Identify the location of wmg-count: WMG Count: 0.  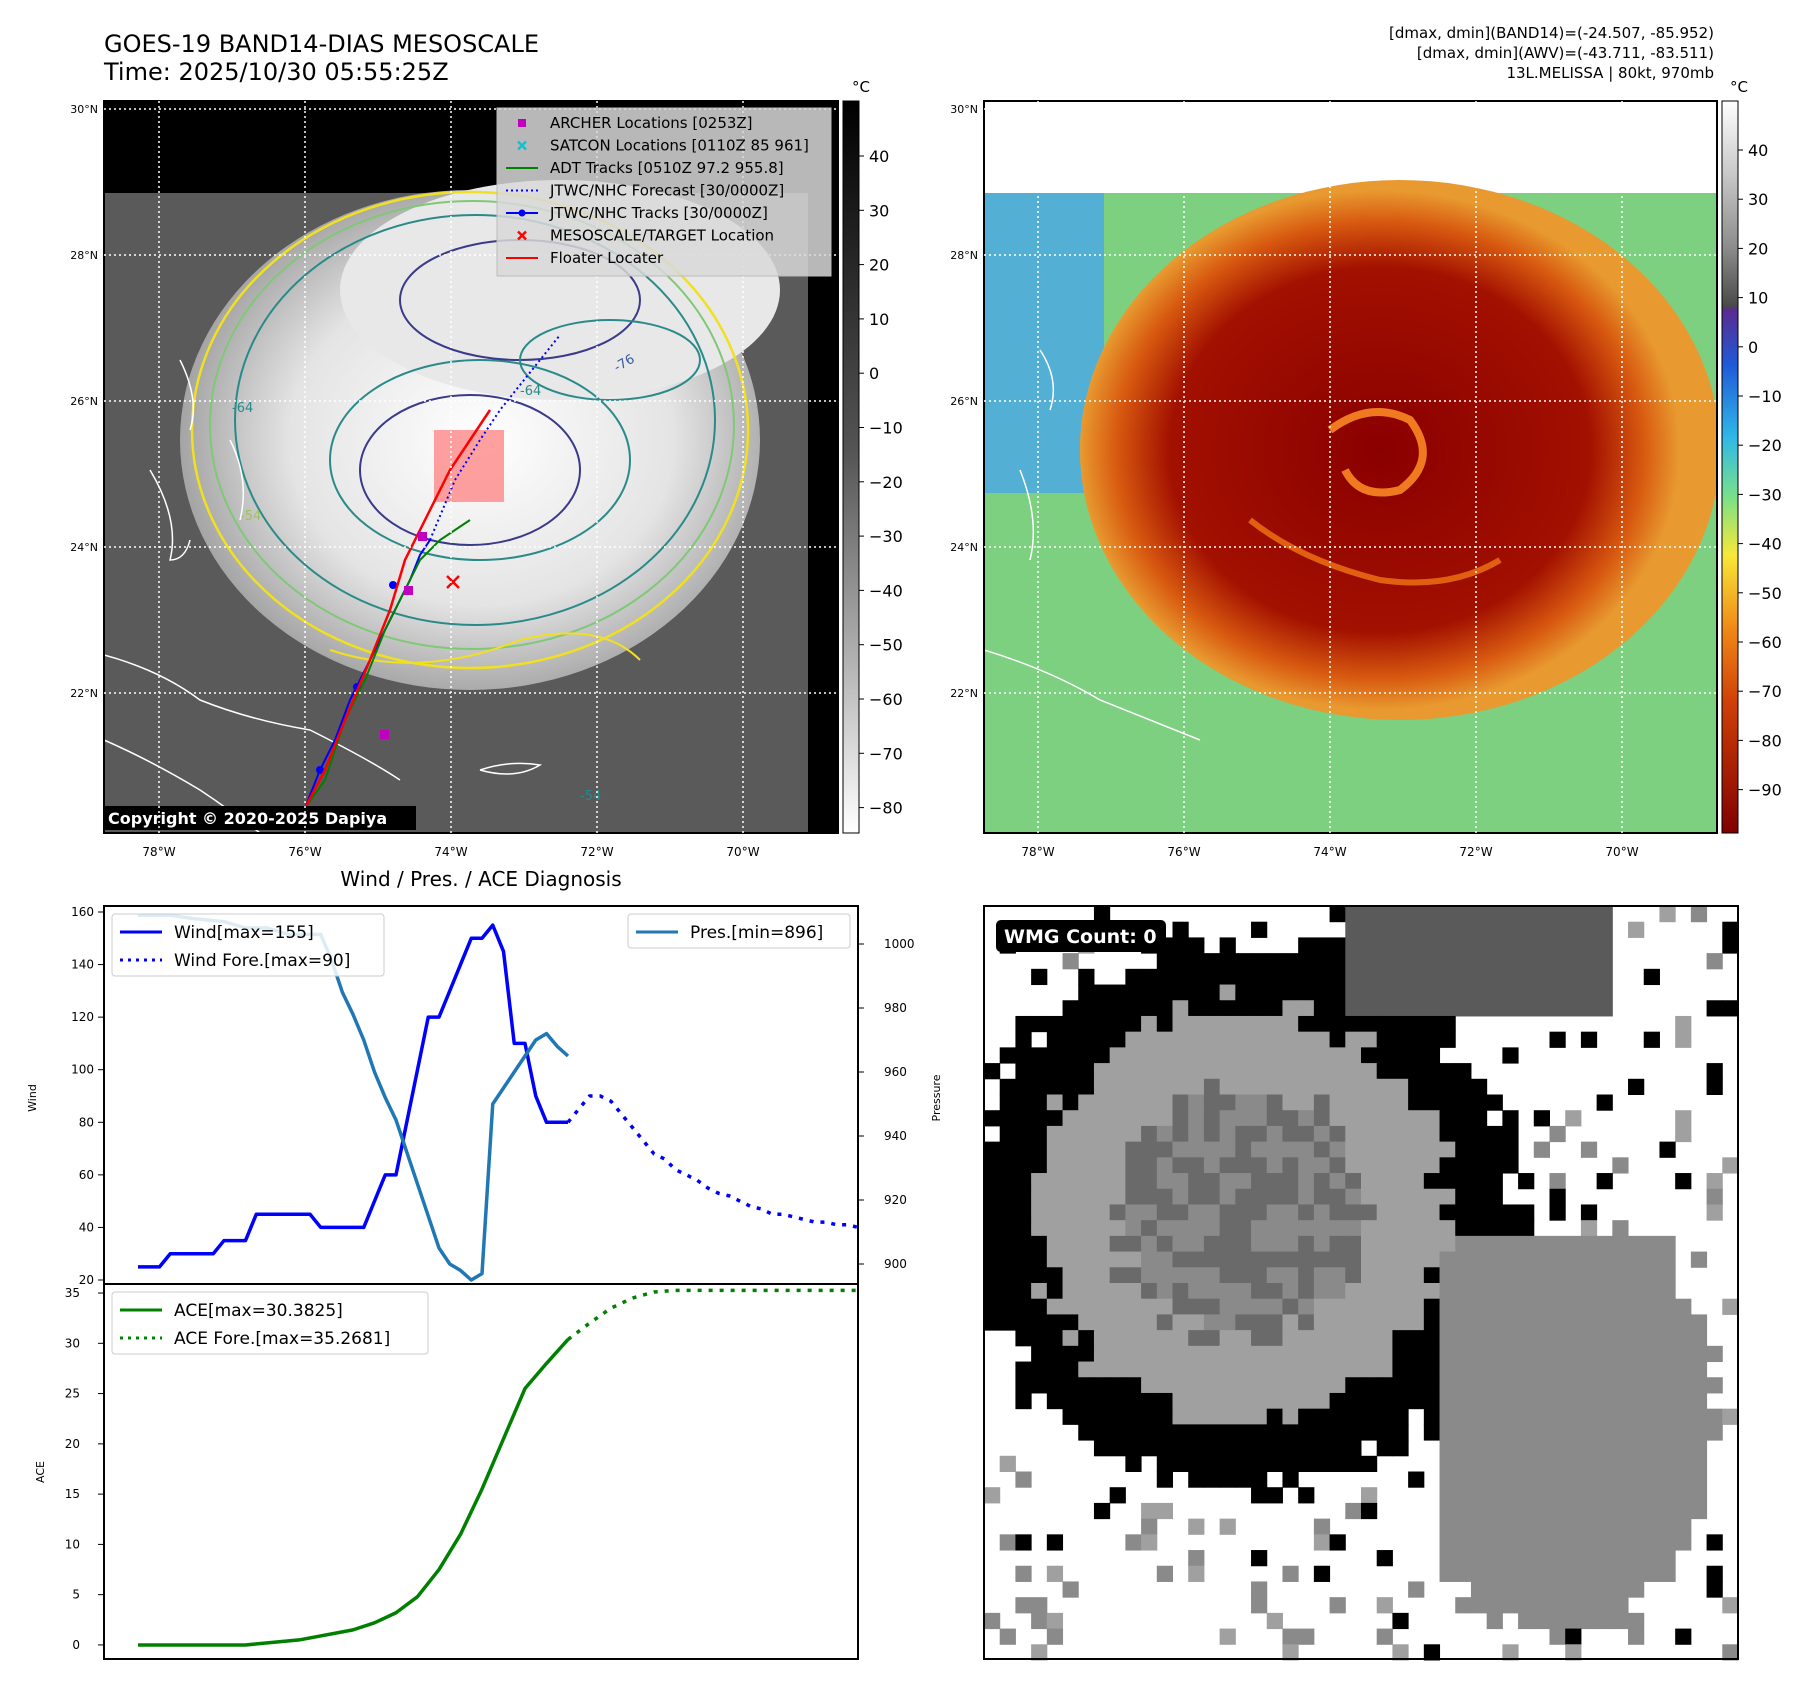
(1080, 937).